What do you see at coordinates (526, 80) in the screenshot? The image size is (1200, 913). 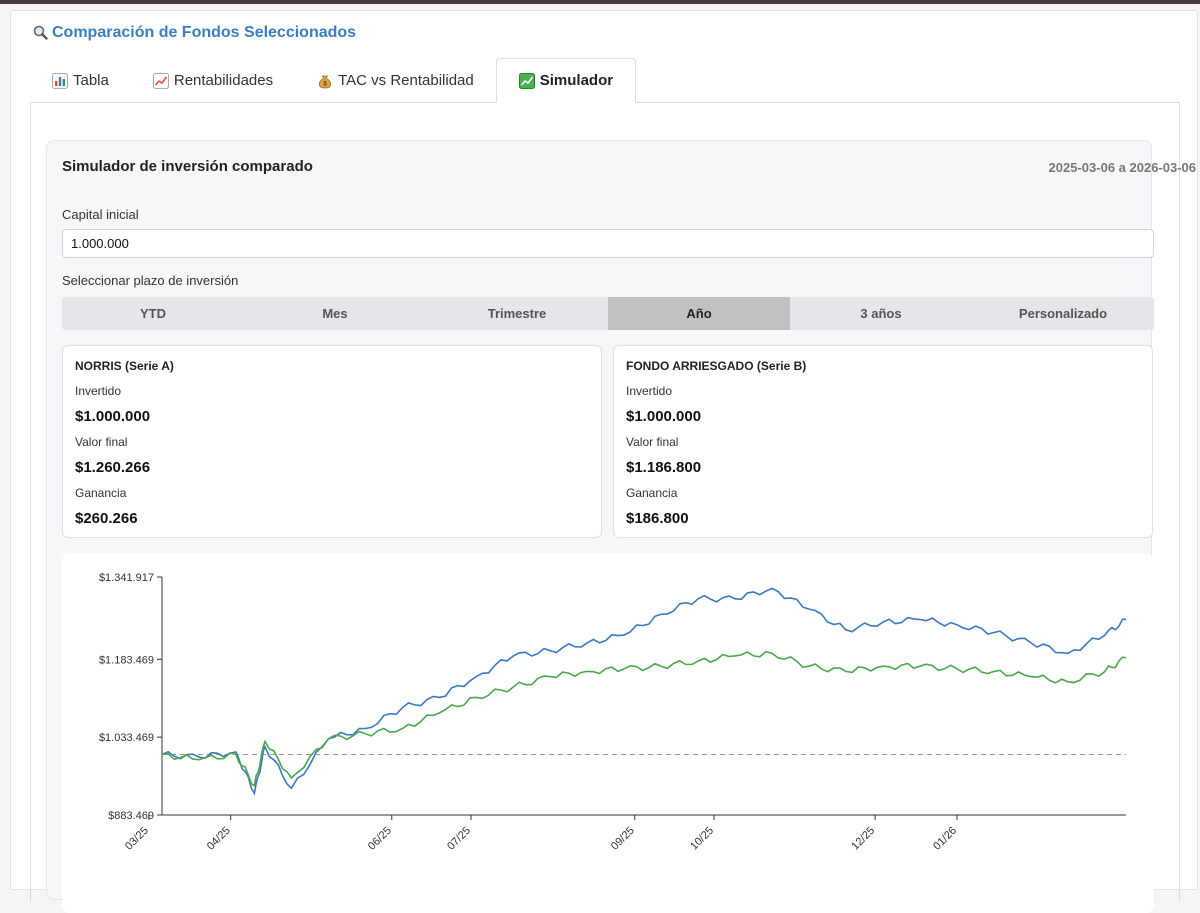 I see `chart-yen-icon` at bounding box center [526, 80].